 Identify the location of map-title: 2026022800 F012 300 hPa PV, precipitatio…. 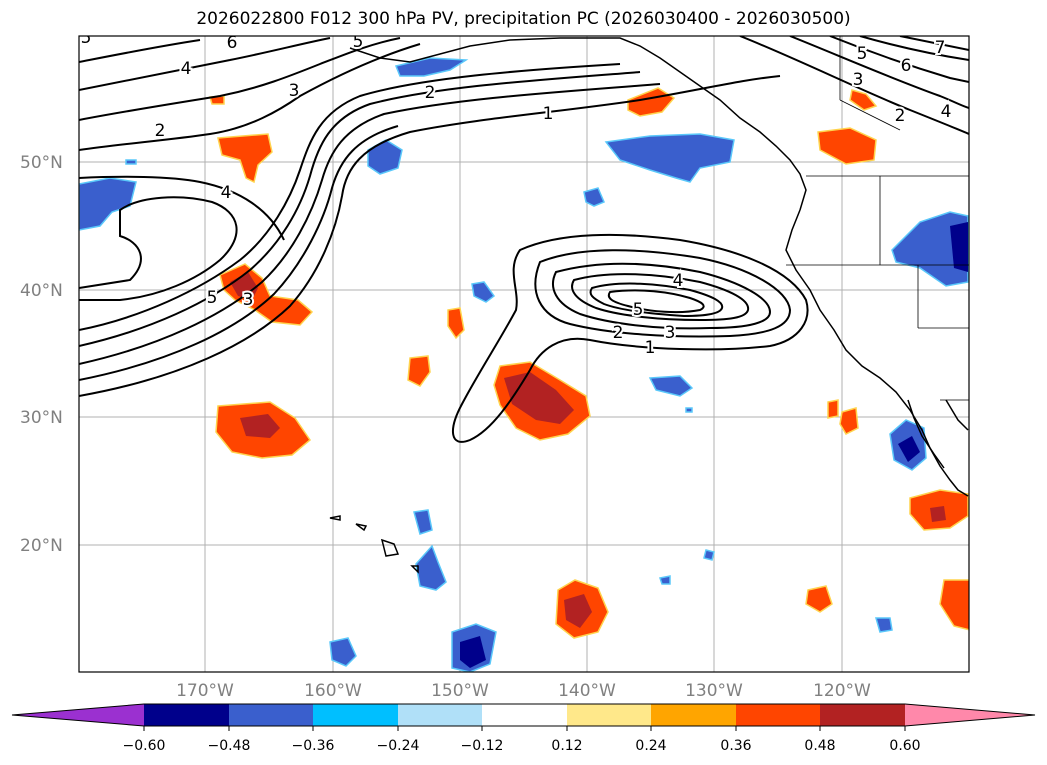
(523, 19).